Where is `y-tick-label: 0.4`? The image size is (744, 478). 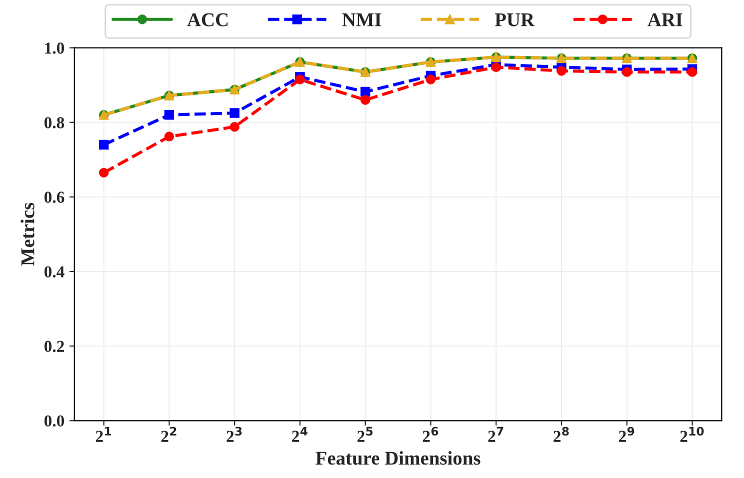
y-tick-label: 0.4 is located at coordinates (54, 272).